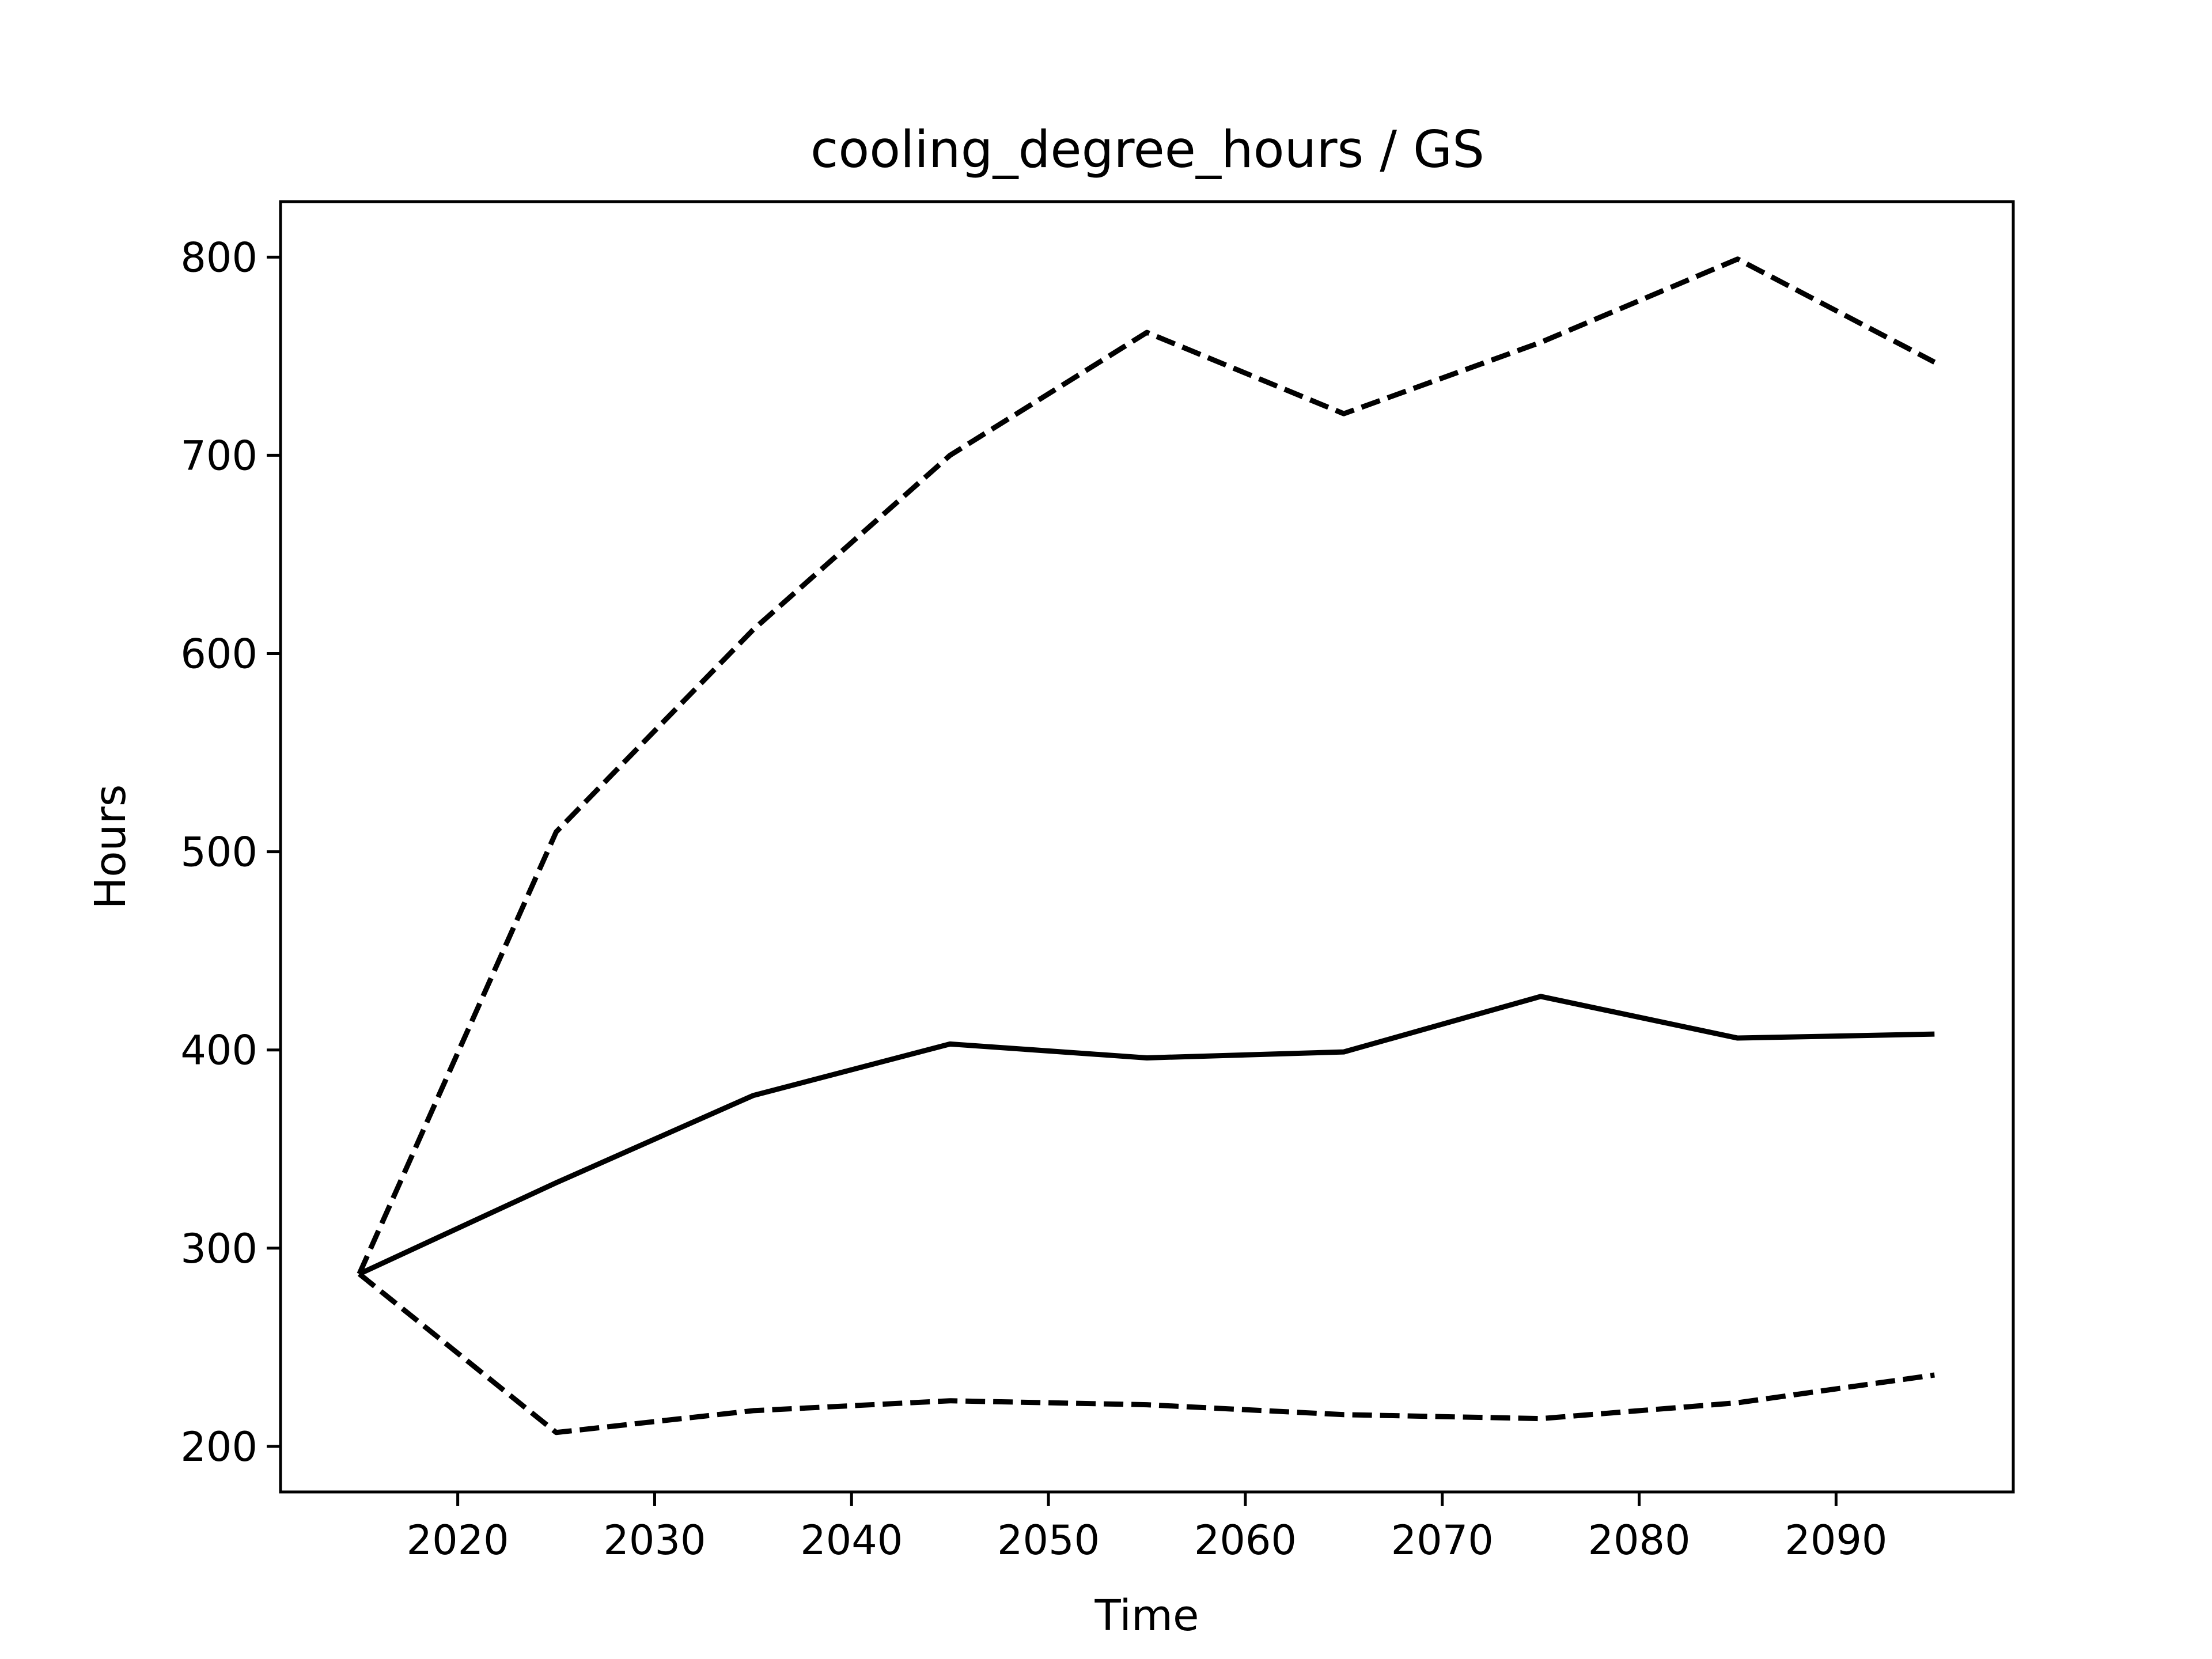 The width and height of the screenshot is (2212, 1659). Describe the element at coordinates (218, 1050) in the screenshot. I see `y-tick-label: 400` at that location.